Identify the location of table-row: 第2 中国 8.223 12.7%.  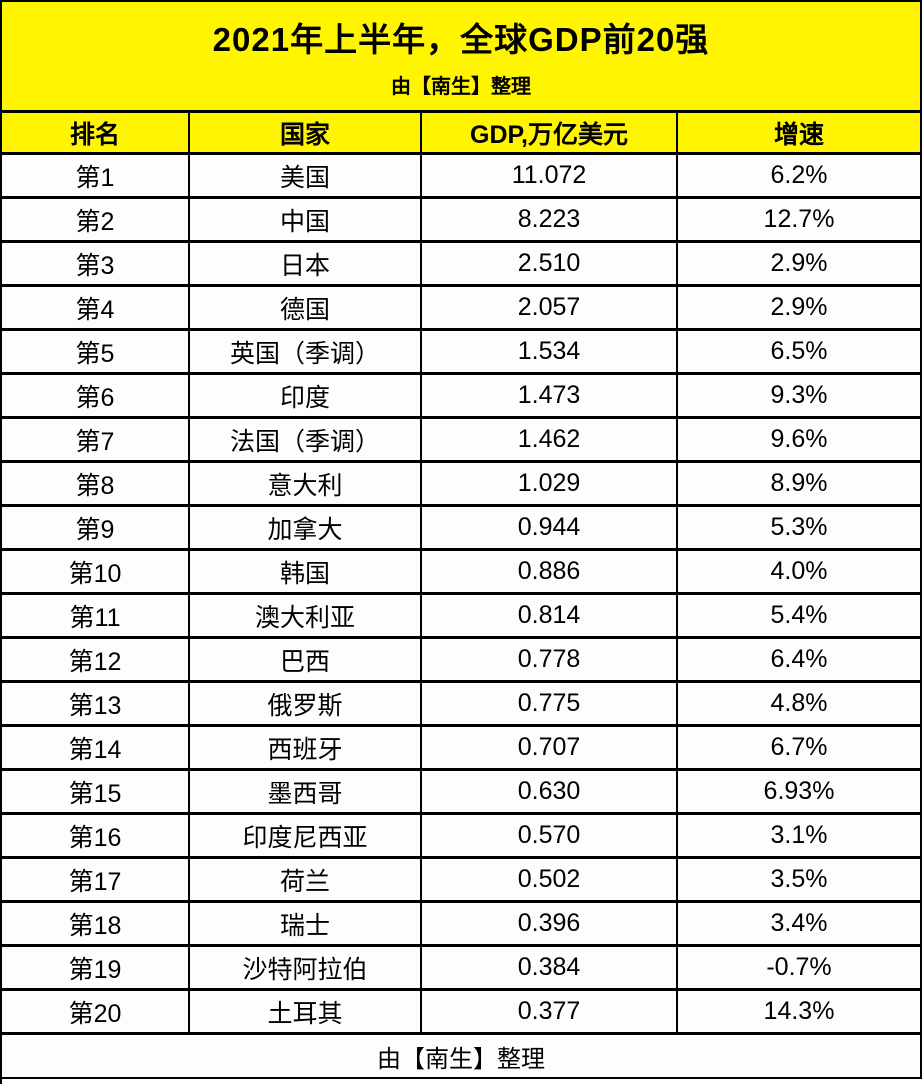
(462, 221).